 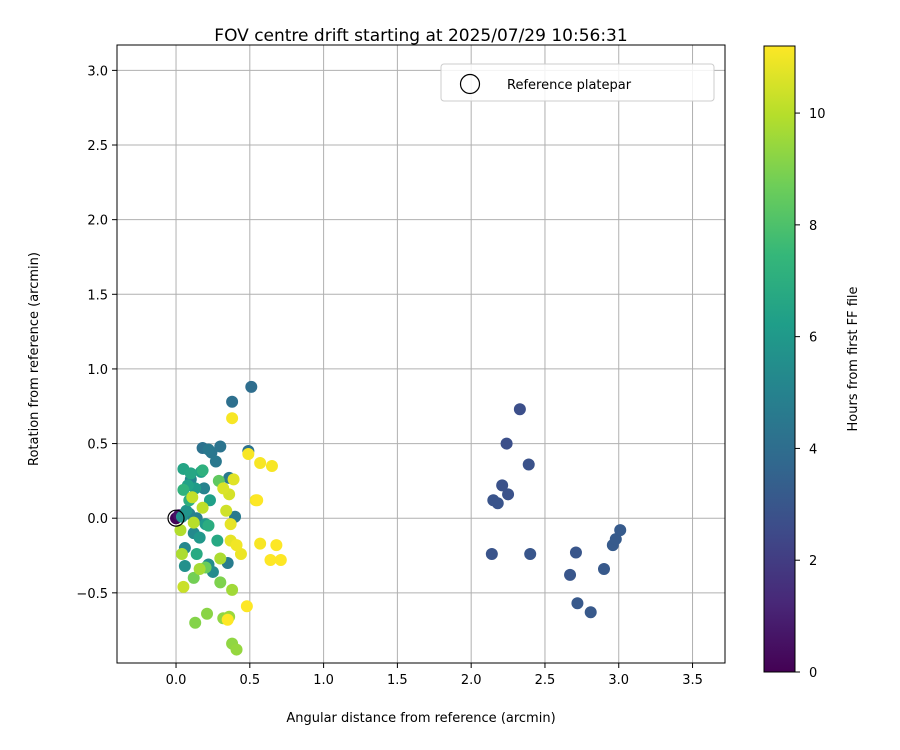 What do you see at coordinates (176, 680) in the screenshot?
I see `x-tick-label: 0.0` at bounding box center [176, 680].